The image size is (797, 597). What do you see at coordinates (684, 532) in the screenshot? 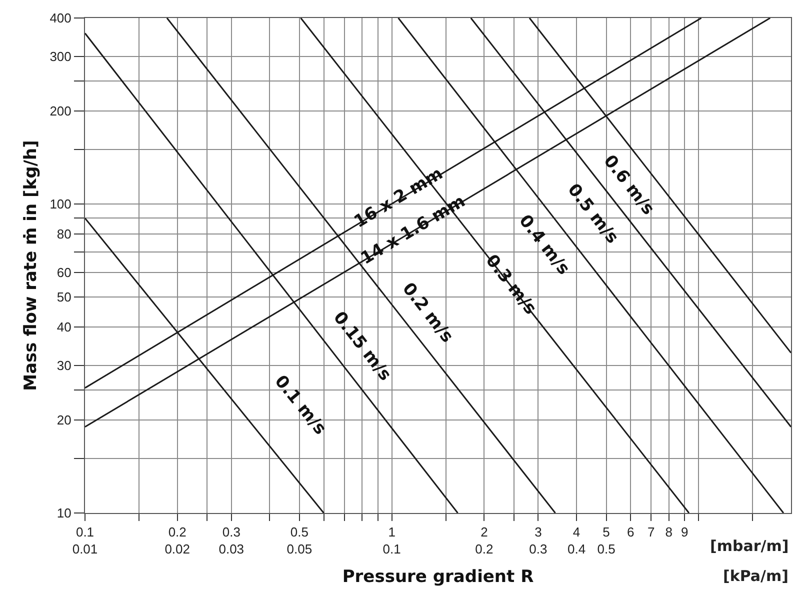
I see `x-tick-label: 9` at bounding box center [684, 532].